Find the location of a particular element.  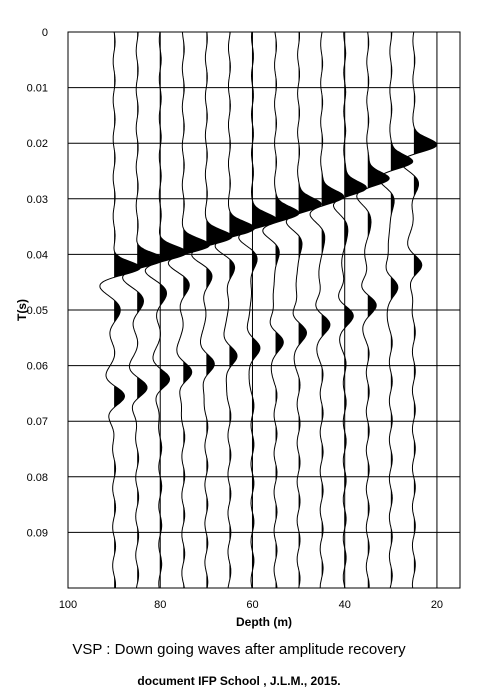

y-tick-labels: 0 0.01 0.02 0.03 0.04 0.05 0.06 0.07 0.08 0.09 is located at coordinates (37, 283).